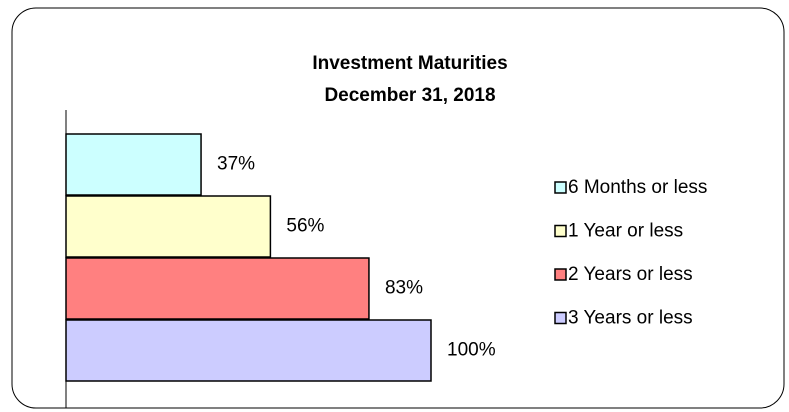  Describe the element at coordinates (305, 226) in the screenshot. I see `data-label: 56%` at that location.